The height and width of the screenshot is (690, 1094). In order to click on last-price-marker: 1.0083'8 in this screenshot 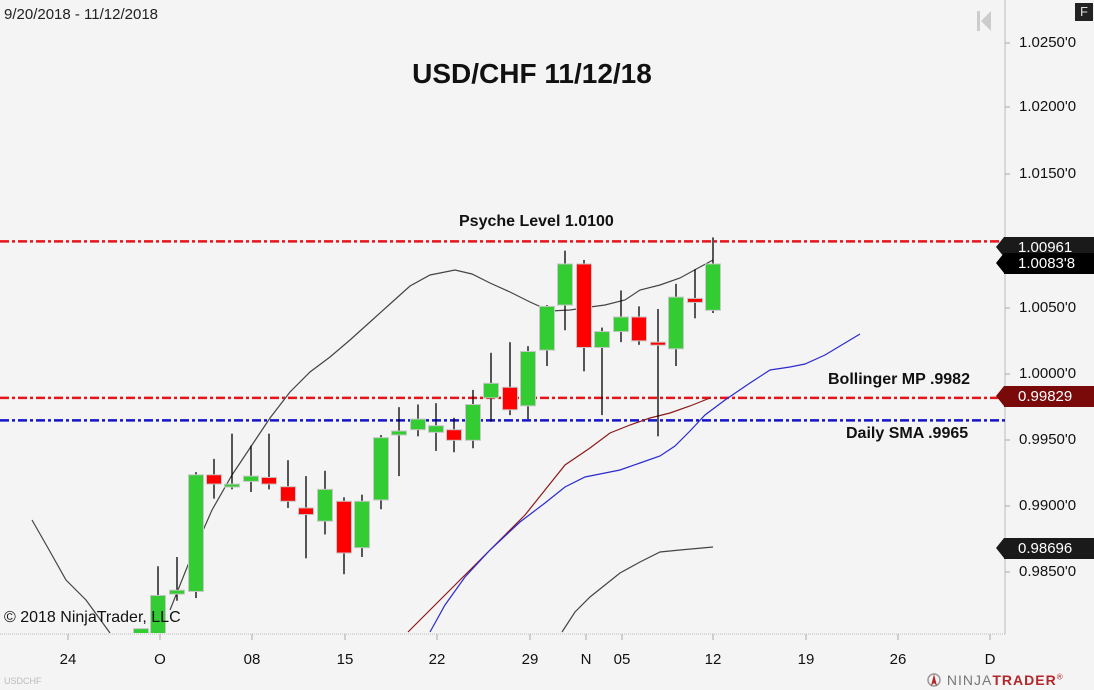, I will do `click(1045, 263)`.